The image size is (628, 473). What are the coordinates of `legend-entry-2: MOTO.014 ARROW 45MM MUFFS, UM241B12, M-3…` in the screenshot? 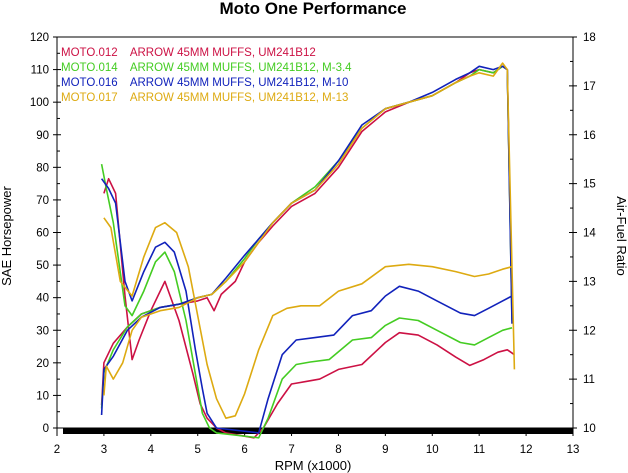 It's located at (206, 68).